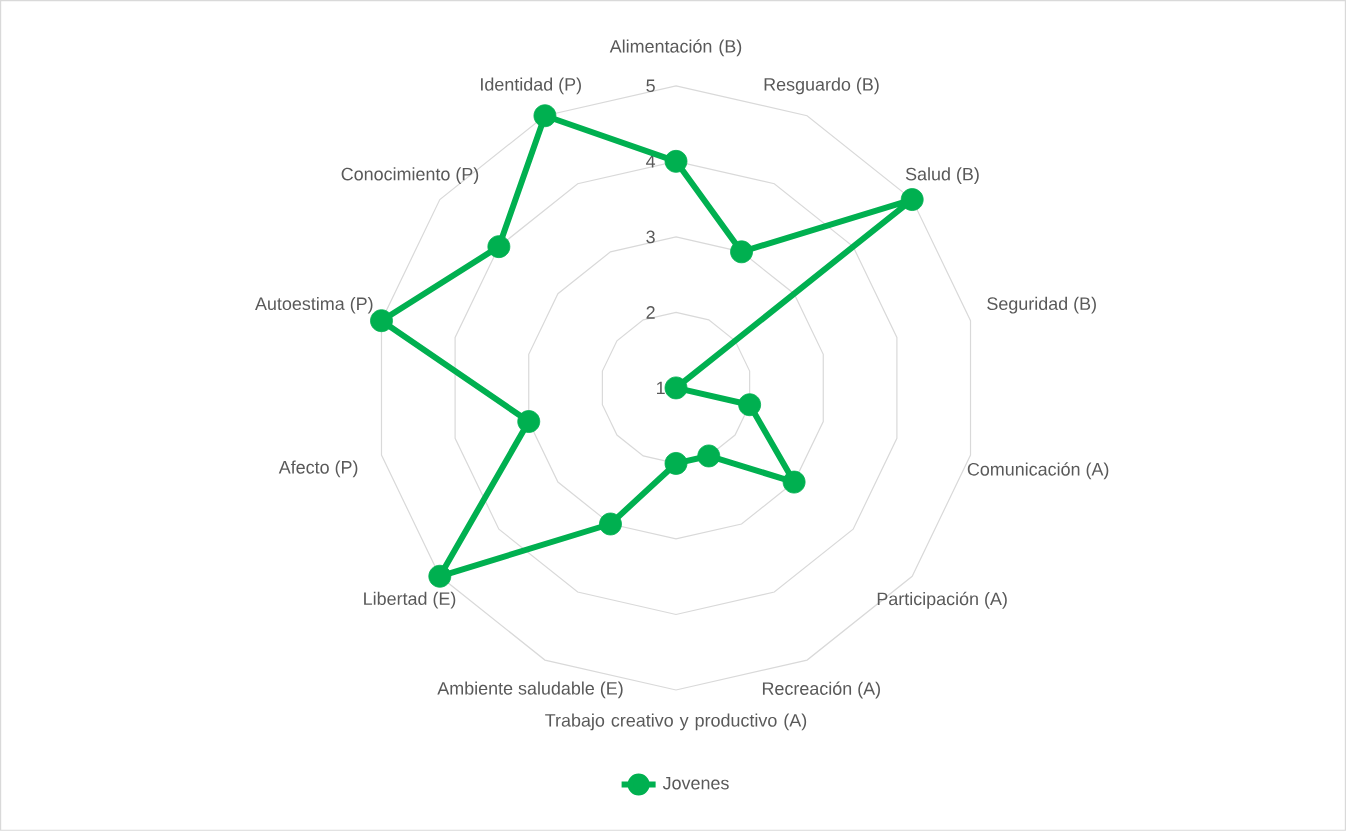 Image resolution: width=1346 pixels, height=831 pixels. What do you see at coordinates (531, 86) in the screenshot?
I see `spoke-label: Identidad (P)` at bounding box center [531, 86].